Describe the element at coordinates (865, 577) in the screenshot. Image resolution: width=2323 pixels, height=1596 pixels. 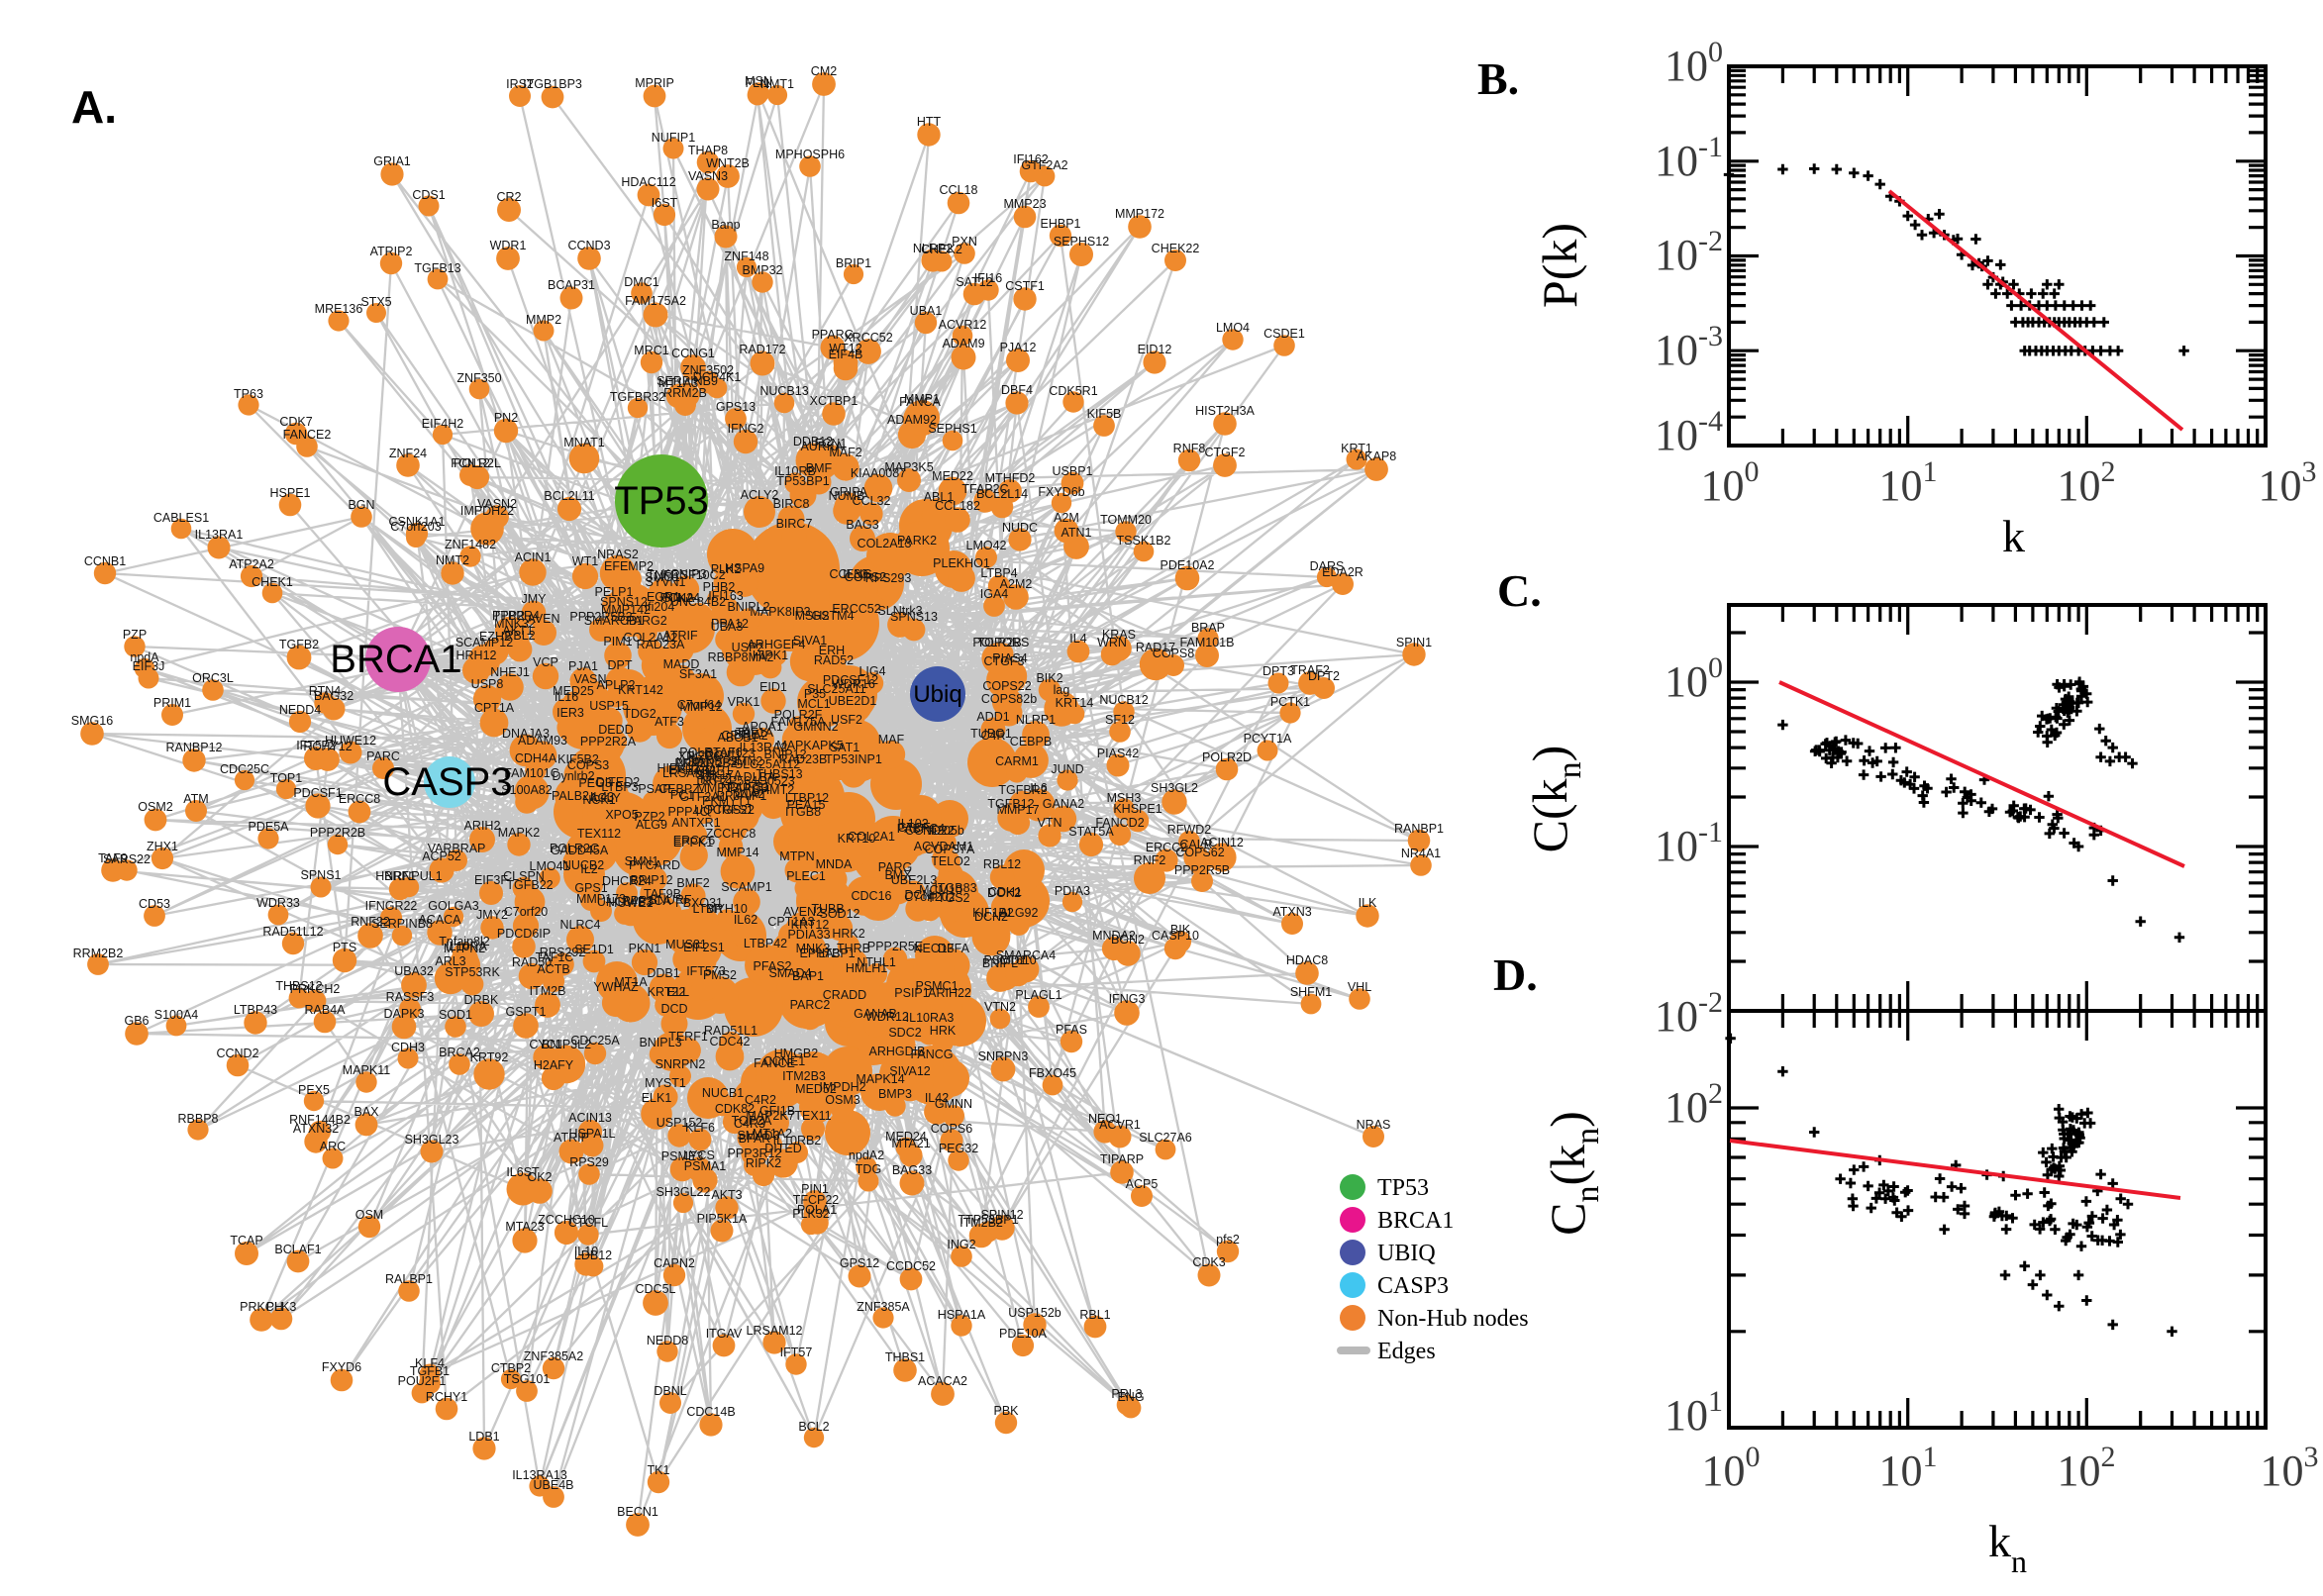
I see `svg-text: COPS2` at that location.